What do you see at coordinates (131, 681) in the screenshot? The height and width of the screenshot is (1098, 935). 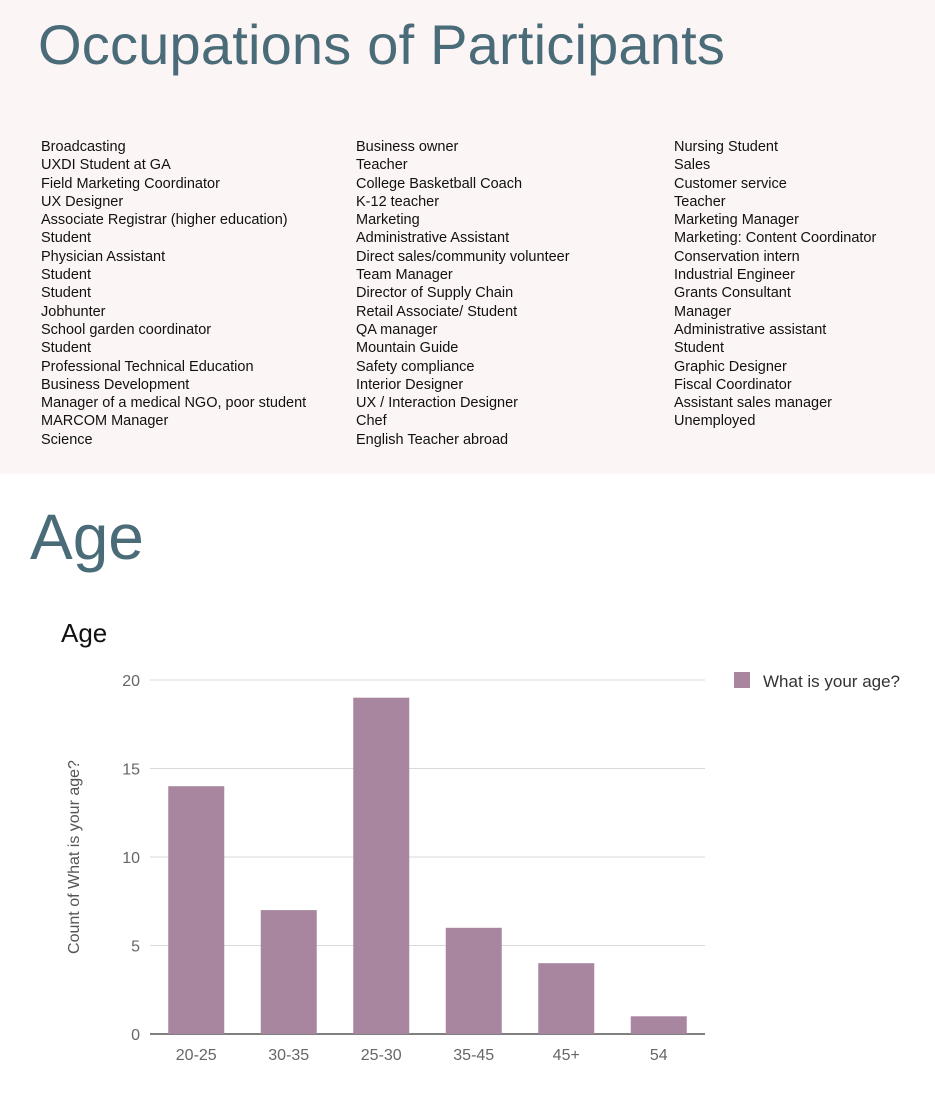 I see `y-tick-label: 20` at bounding box center [131, 681].